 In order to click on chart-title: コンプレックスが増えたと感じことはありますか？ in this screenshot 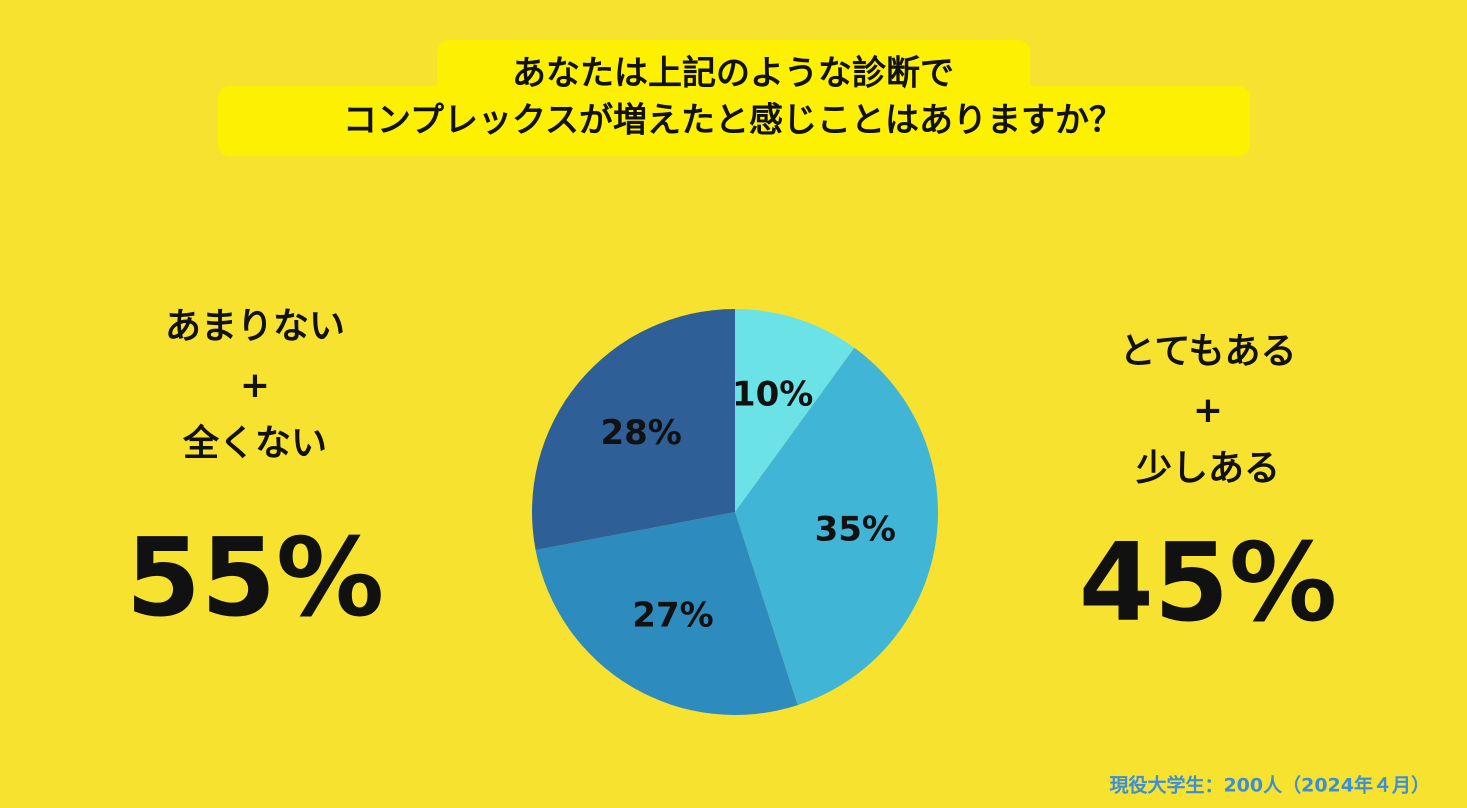, I will do `click(733, 121)`.